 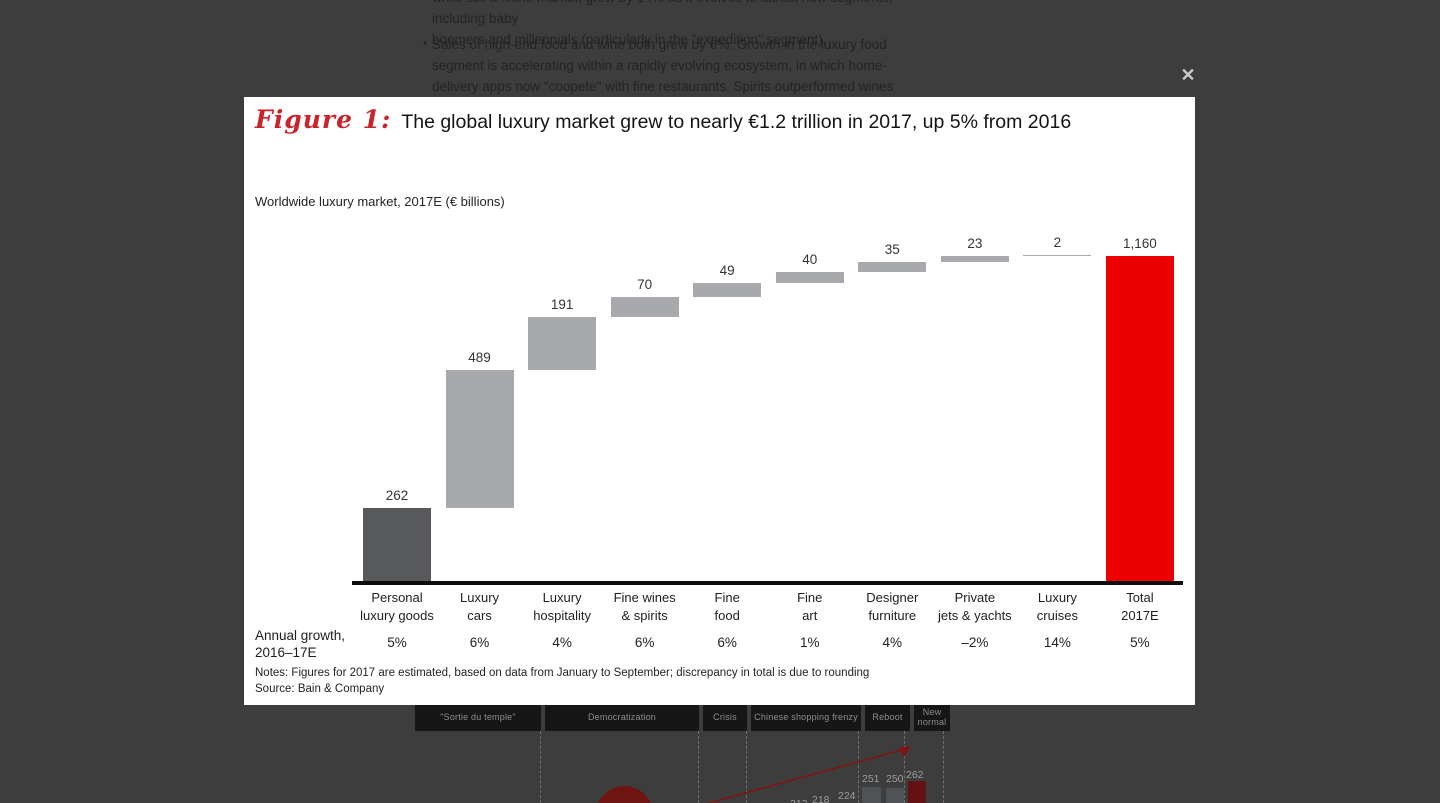 I want to click on waterfall-bar-fine-food, so click(x=727, y=290).